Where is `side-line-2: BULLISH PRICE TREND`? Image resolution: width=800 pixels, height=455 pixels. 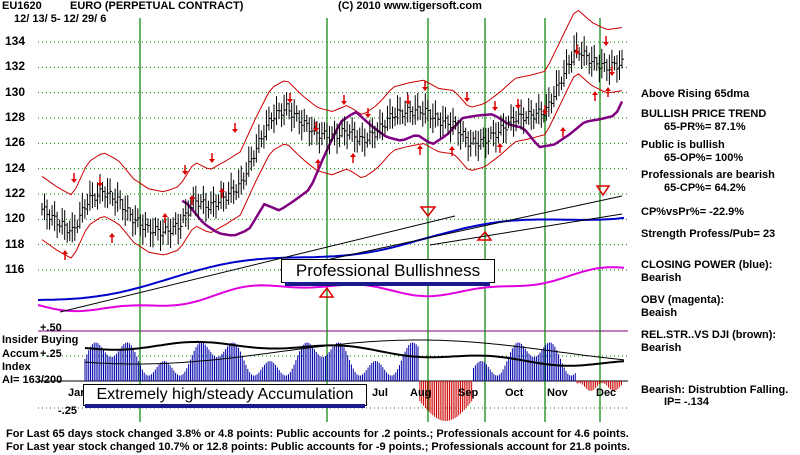 side-line-2: BULLISH PRICE TREND is located at coordinates (704, 114).